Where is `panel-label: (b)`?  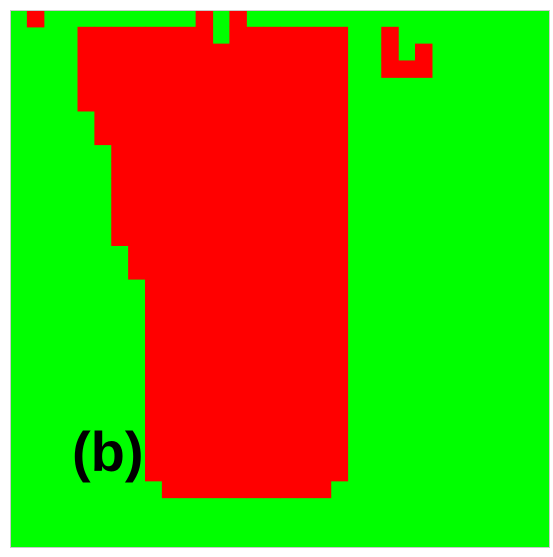 panel-label: (b) is located at coordinates (108, 451).